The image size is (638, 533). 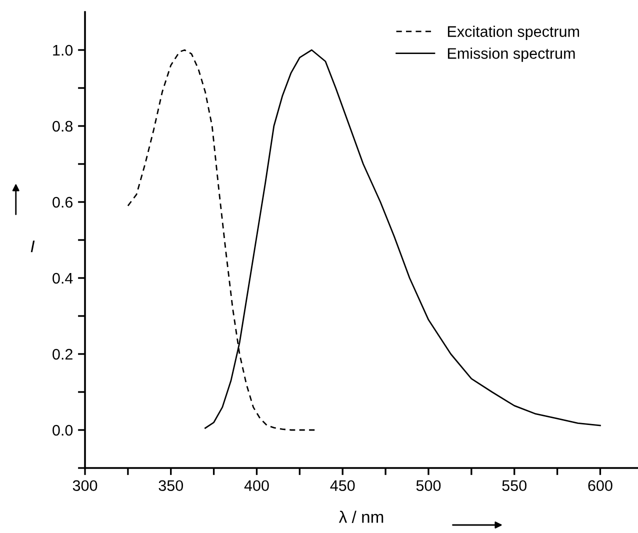 I want to click on x-tick-label: 300, so click(x=85, y=486).